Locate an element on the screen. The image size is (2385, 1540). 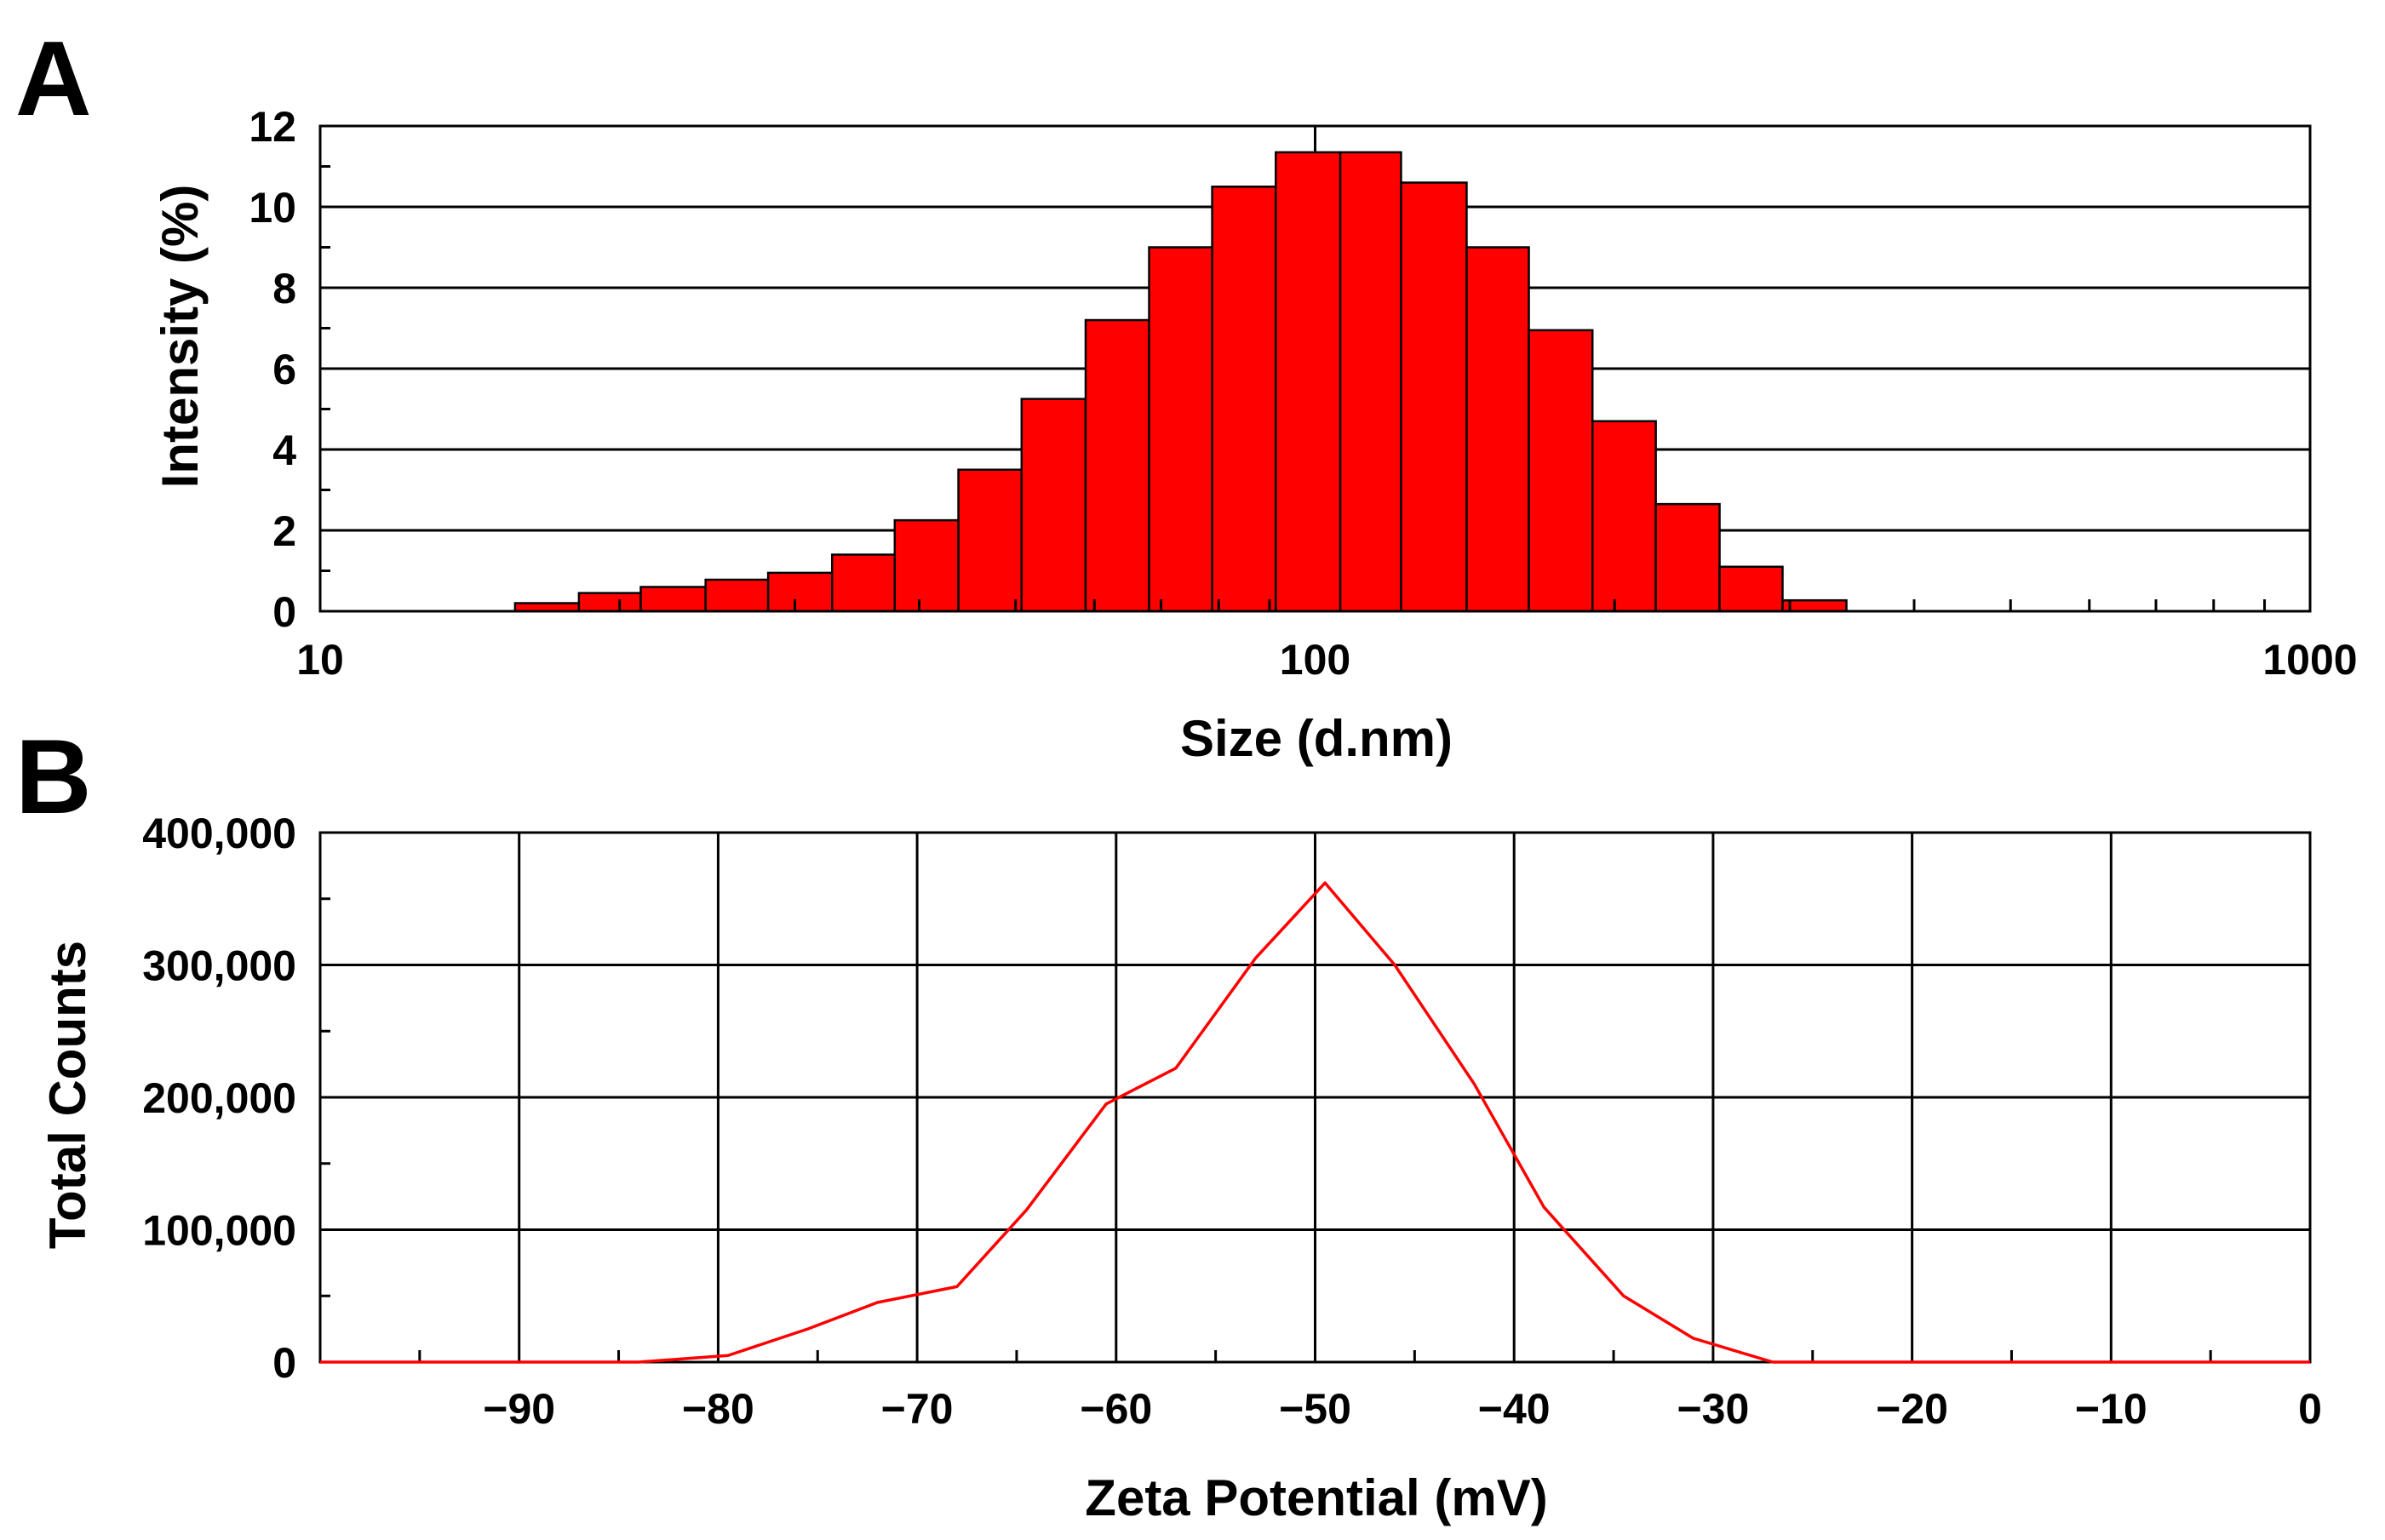
chart-b-x-tick-label: 0 is located at coordinates (2310, 1409).